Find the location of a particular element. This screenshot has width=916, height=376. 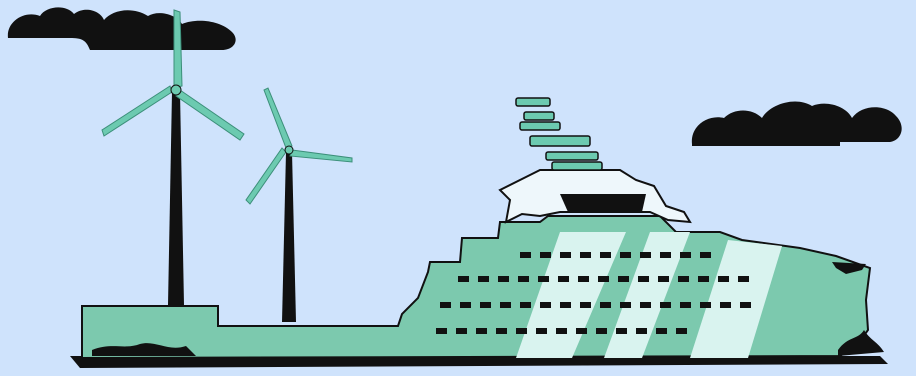

stern-waves is located at coordinates (144, 349).